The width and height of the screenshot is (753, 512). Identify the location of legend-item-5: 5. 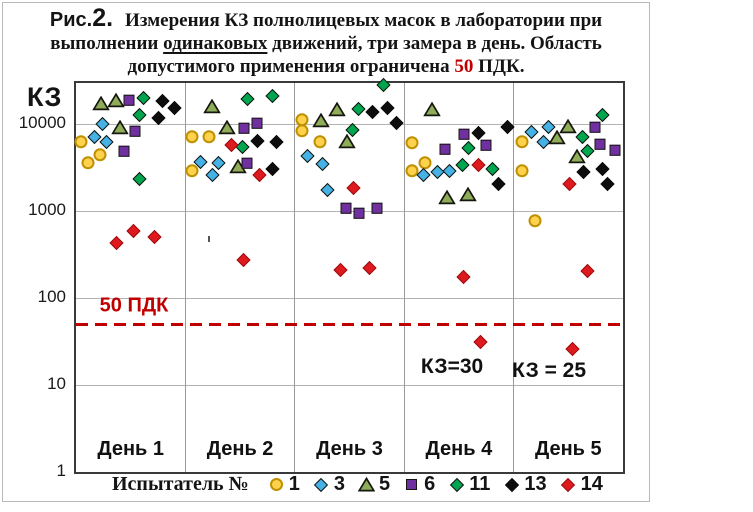
(374, 484).